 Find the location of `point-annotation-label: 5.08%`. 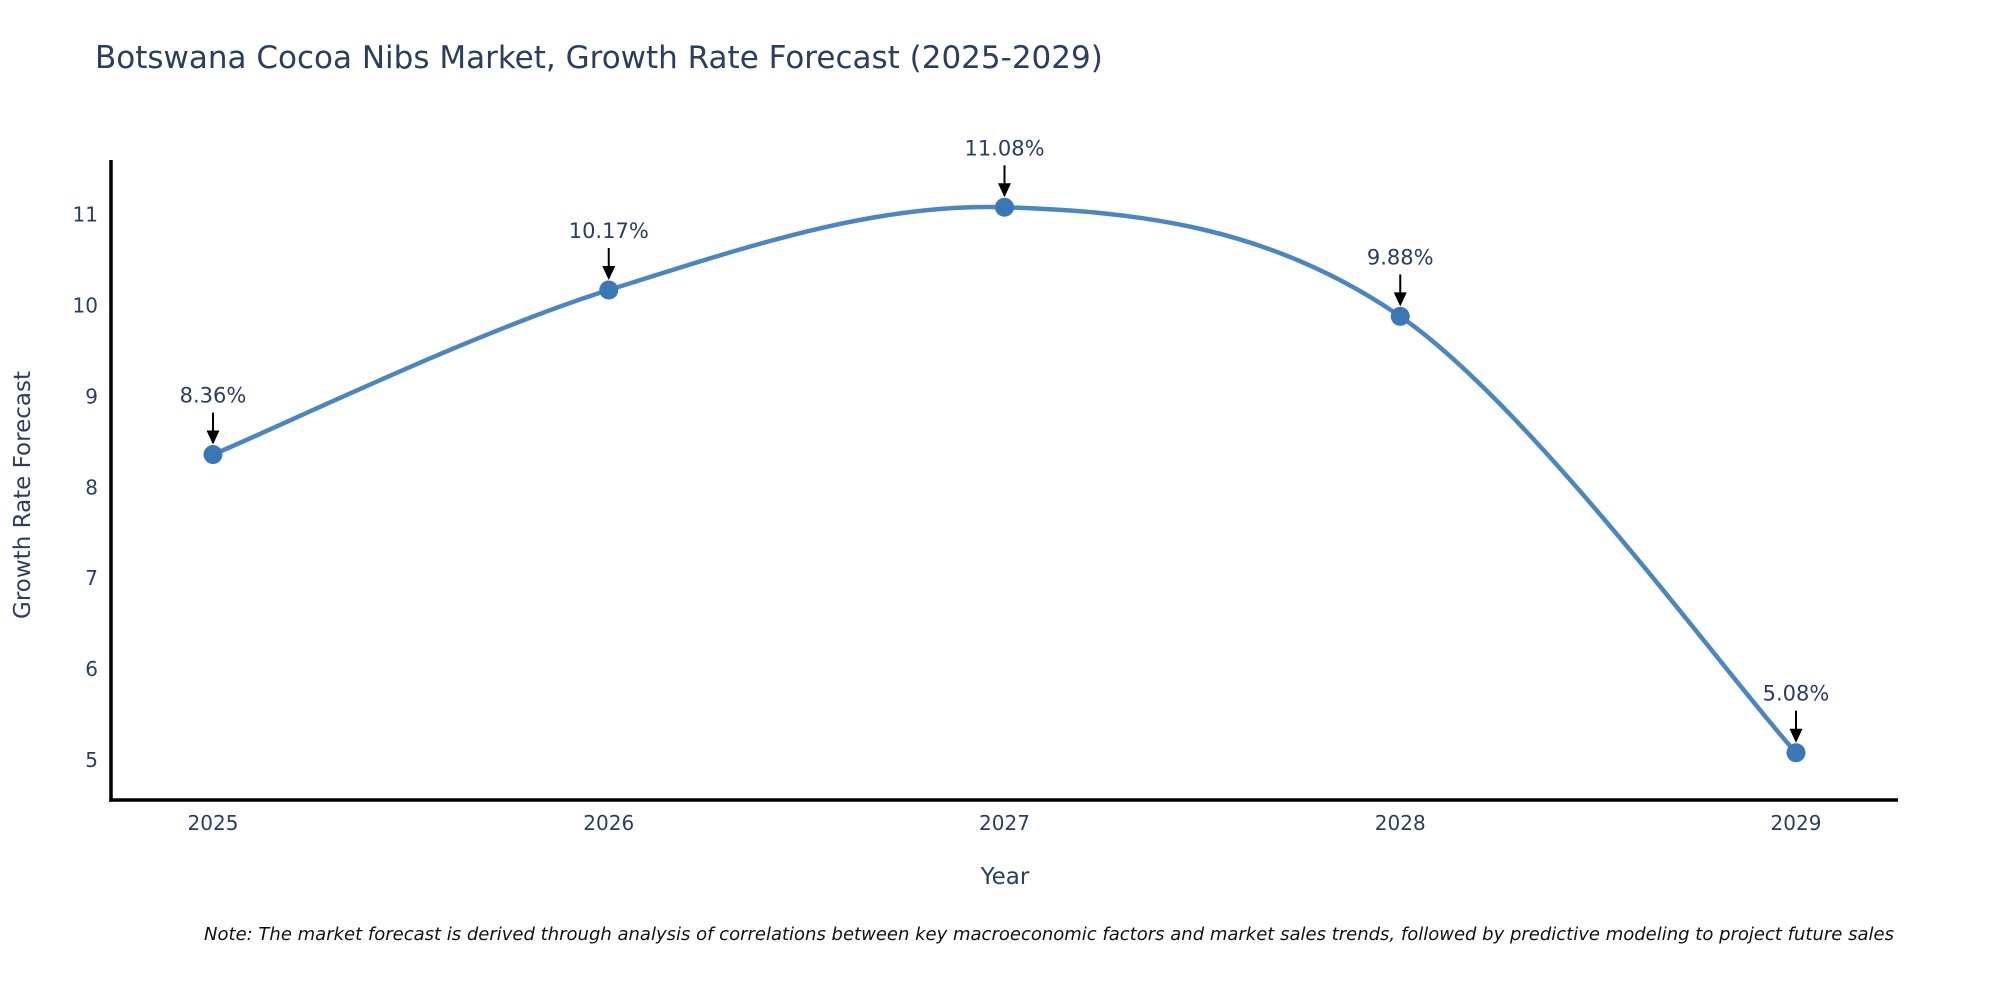

point-annotation-label: 5.08% is located at coordinates (1796, 694).